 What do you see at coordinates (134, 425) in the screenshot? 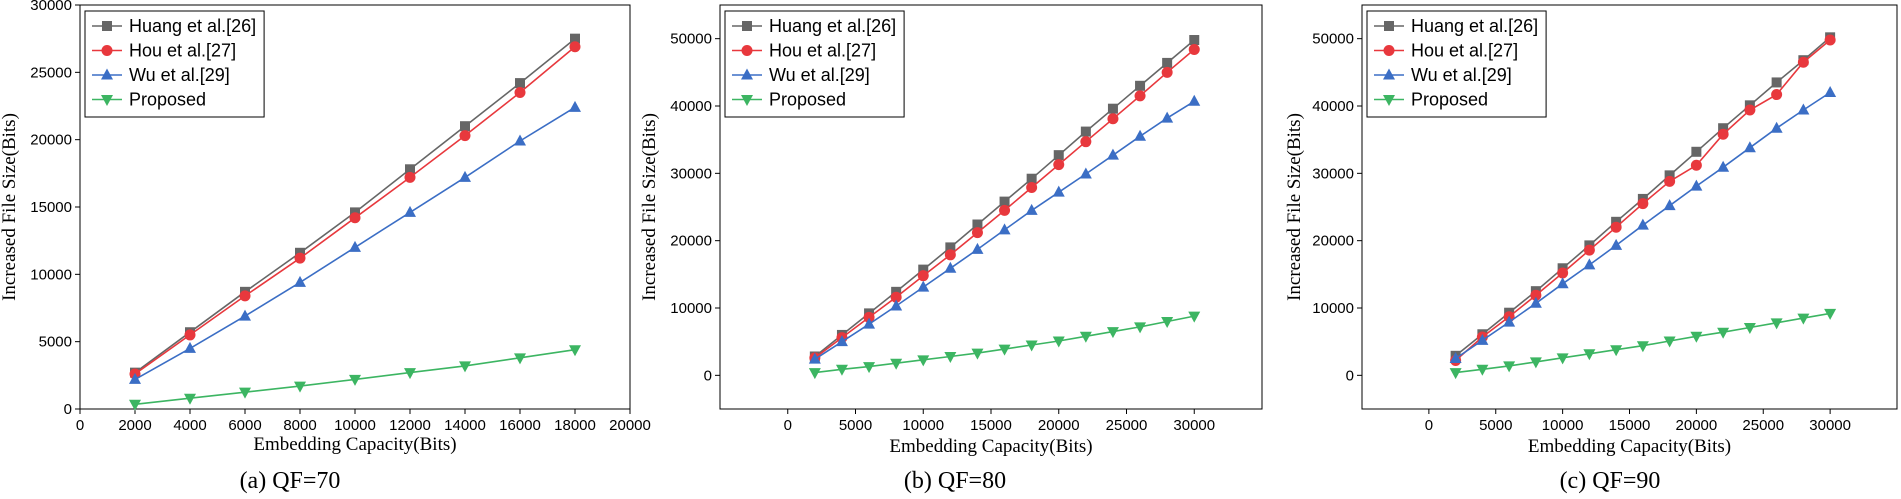
I see `chart-1-x-tick-label: 2000` at bounding box center [134, 425].